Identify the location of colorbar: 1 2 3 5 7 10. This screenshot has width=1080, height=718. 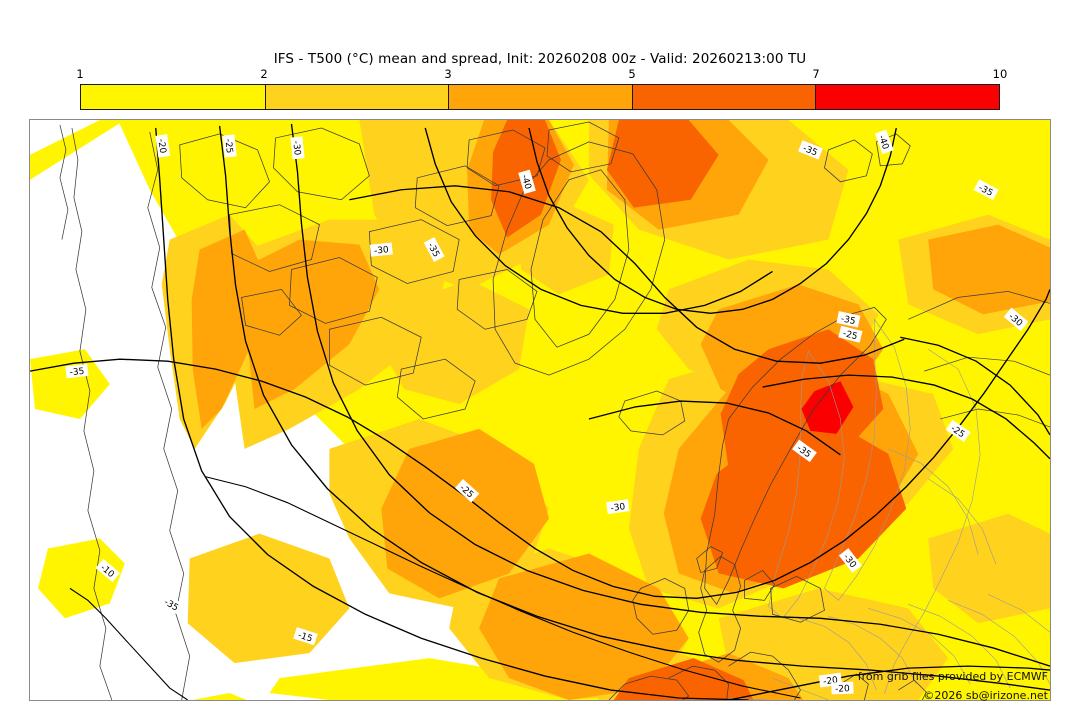
(541, 88).